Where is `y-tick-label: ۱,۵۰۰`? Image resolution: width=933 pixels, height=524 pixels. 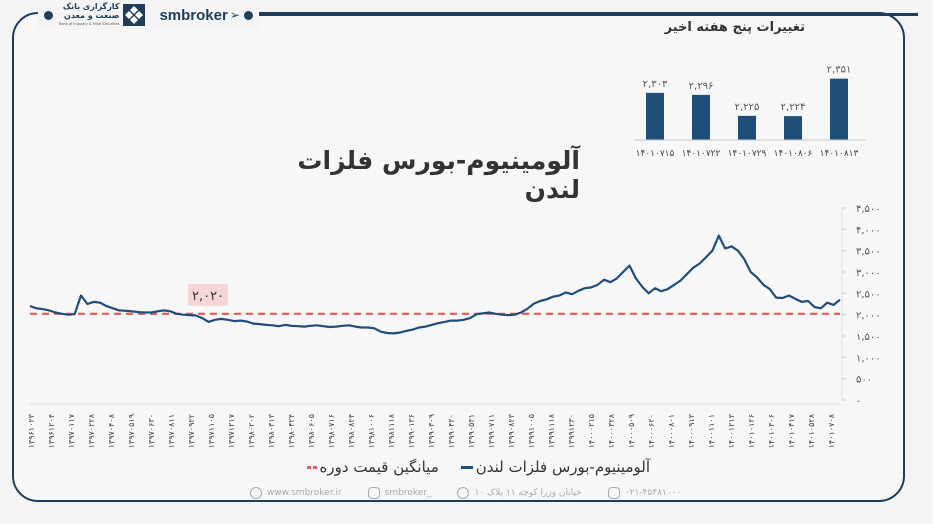 y-tick-label: ۱,۵۰۰ is located at coordinates (868, 337).